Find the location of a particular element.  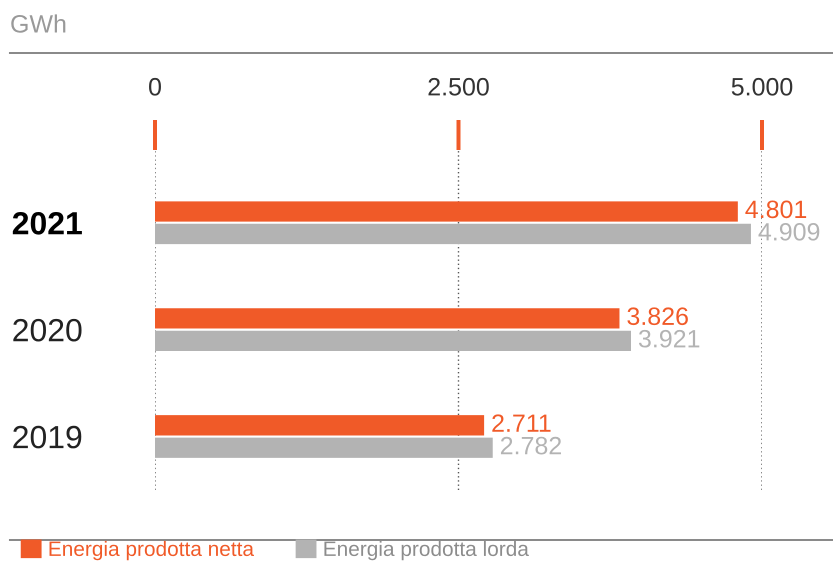

y-tick-label: 2021 is located at coordinates (47, 223).